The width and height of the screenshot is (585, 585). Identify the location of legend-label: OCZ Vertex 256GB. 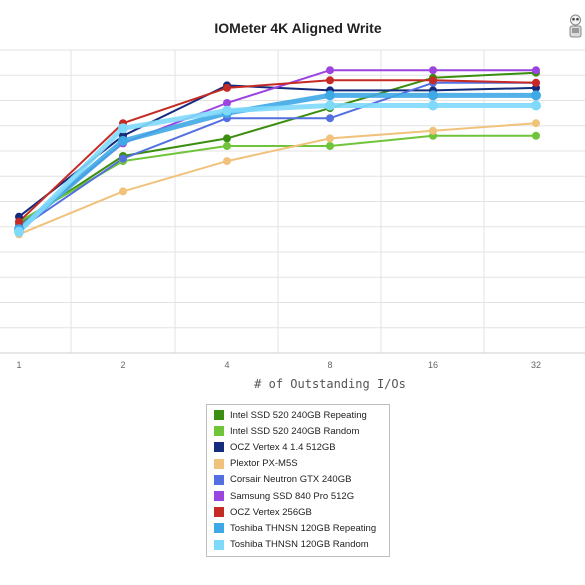
(271, 512).